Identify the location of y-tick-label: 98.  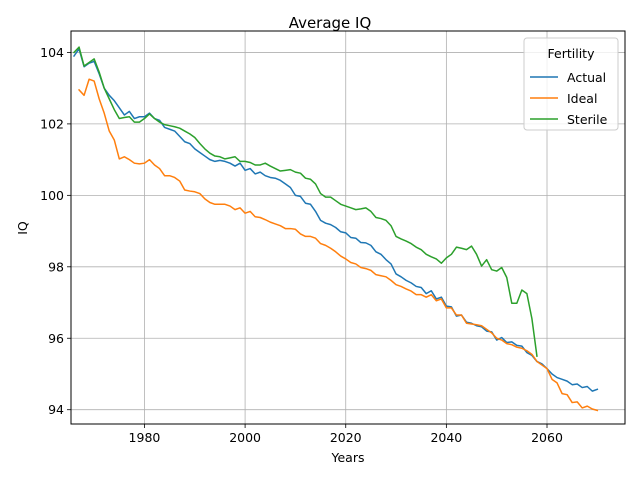
(56, 266).